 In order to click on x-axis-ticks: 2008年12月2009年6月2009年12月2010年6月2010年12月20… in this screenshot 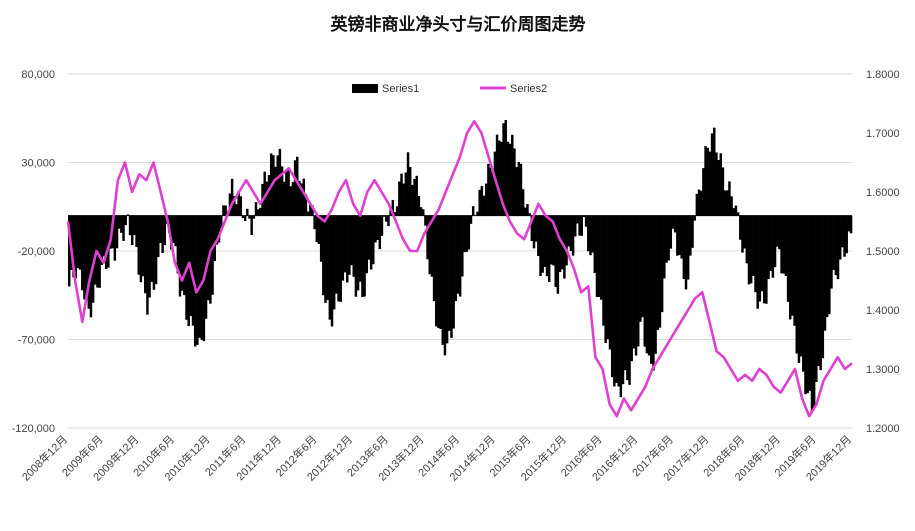, I will do `click(436, 457)`.